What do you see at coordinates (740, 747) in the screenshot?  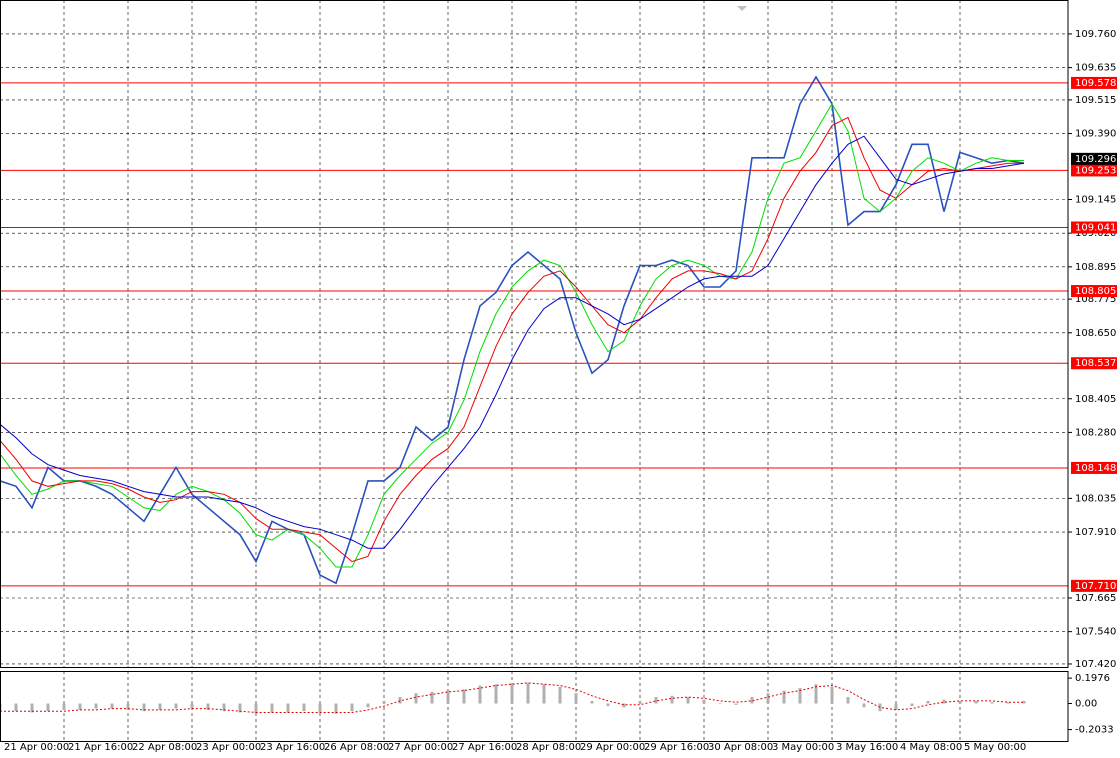 I see `x-tick-label: 30 Apr 08:00` at bounding box center [740, 747].